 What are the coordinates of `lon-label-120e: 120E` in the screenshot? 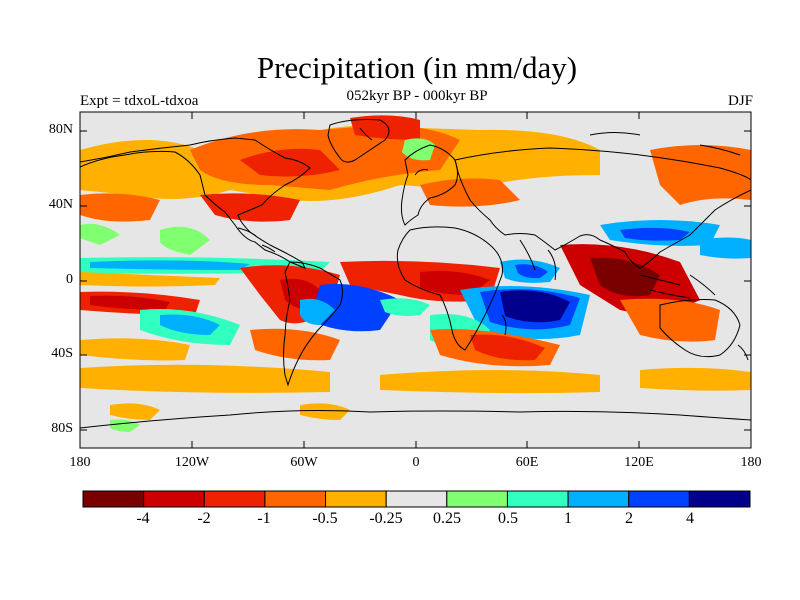 It's located at (639, 462).